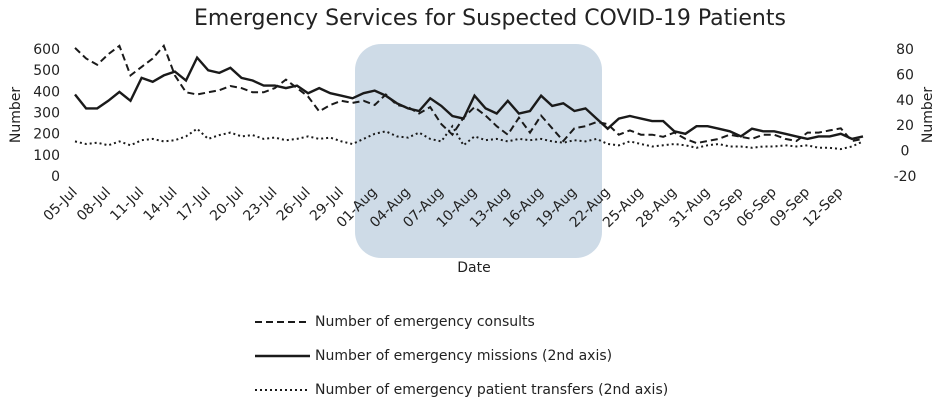  What do you see at coordinates (46, 92) in the screenshot?
I see `y-tick-label: 400` at bounding box center [46, 92].